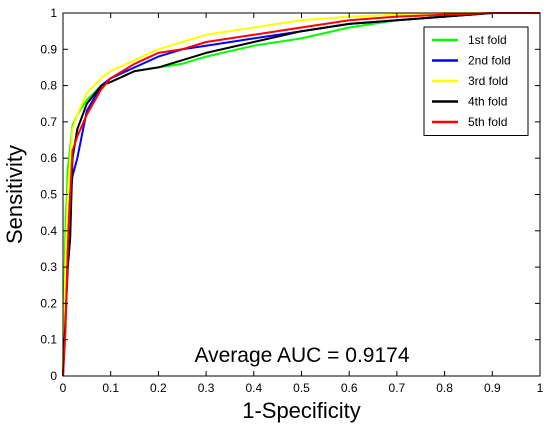 The height and width of the screenshot is (434, 550). I want to click on legend-label-5: 5th fold, so click(487, 122).